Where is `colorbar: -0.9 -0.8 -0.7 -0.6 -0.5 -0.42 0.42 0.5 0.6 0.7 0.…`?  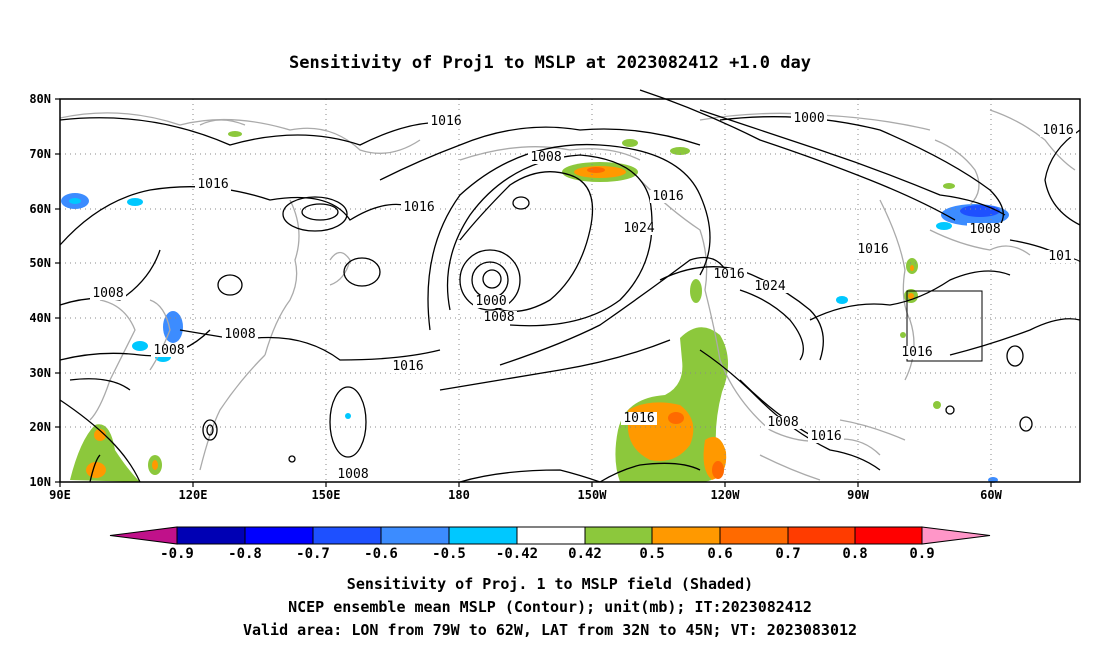 colorbar: -0.9 -0.8 -0.7 -0.6 -0.5 -0.42 0.42 0.5 0.6 0.7 0.… is located at coordinates (550, 544).